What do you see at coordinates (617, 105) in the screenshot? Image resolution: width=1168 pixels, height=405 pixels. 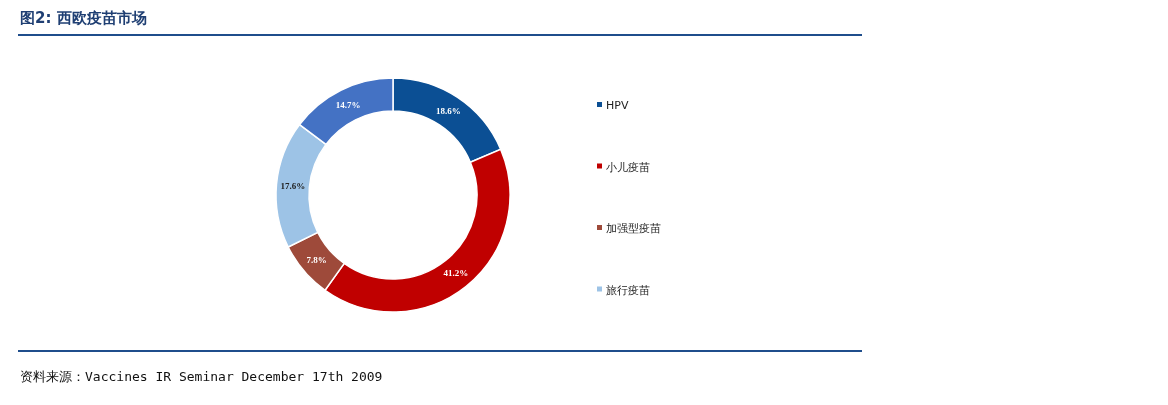 I see `legend-label: HPV` at bounding box center [617, 105].